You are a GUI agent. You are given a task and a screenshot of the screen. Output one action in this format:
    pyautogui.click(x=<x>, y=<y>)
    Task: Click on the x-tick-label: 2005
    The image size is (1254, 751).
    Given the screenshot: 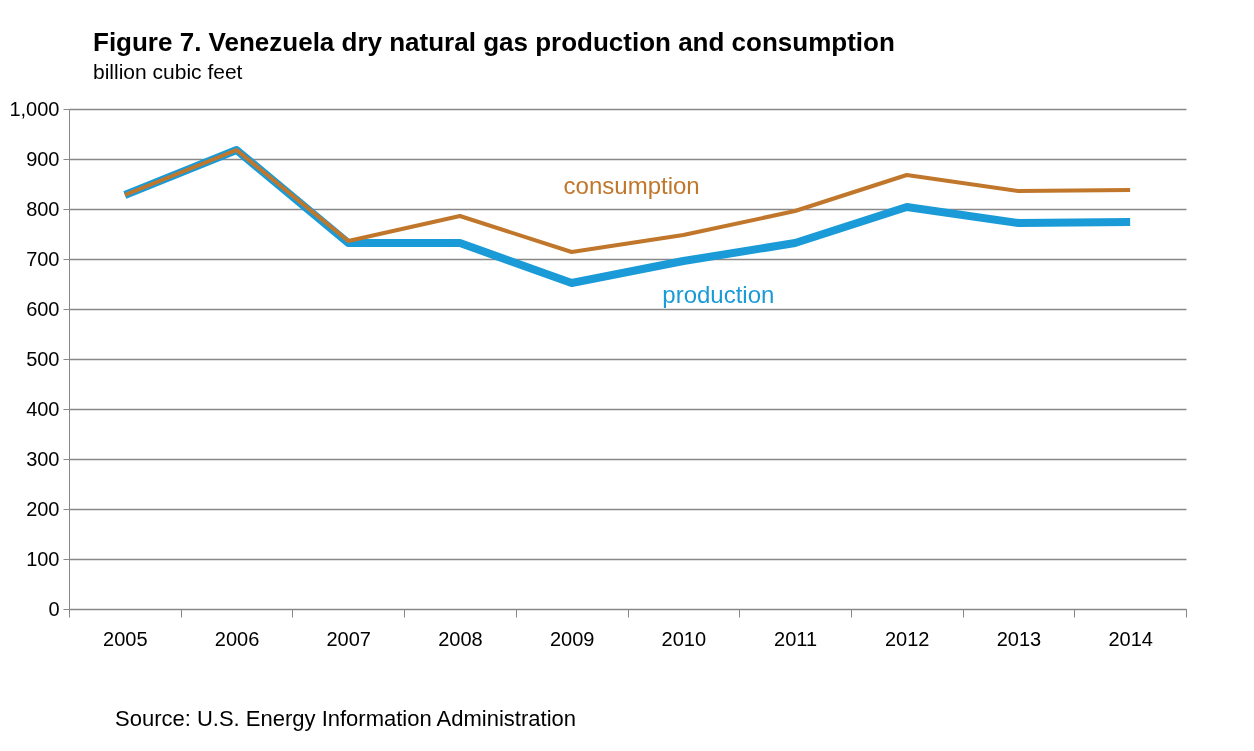 What is the action you would take?
    pyautogui.click(x=125, y=638)
    